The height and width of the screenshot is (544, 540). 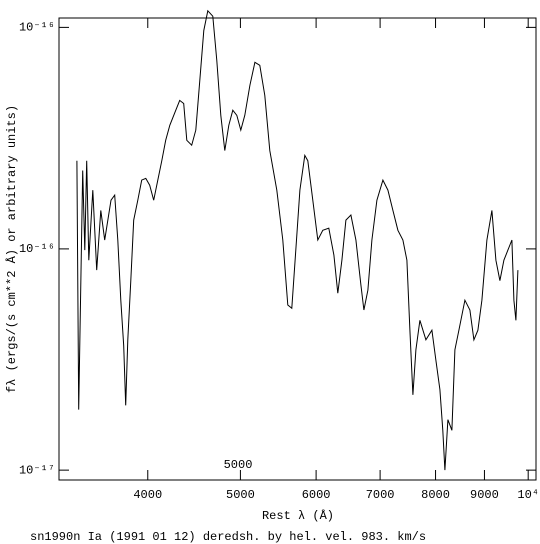 What do you see at coordinates (380, 495) in the screenshot?
I see `x-tick-label: 7000` at bounding box center [380, 495].